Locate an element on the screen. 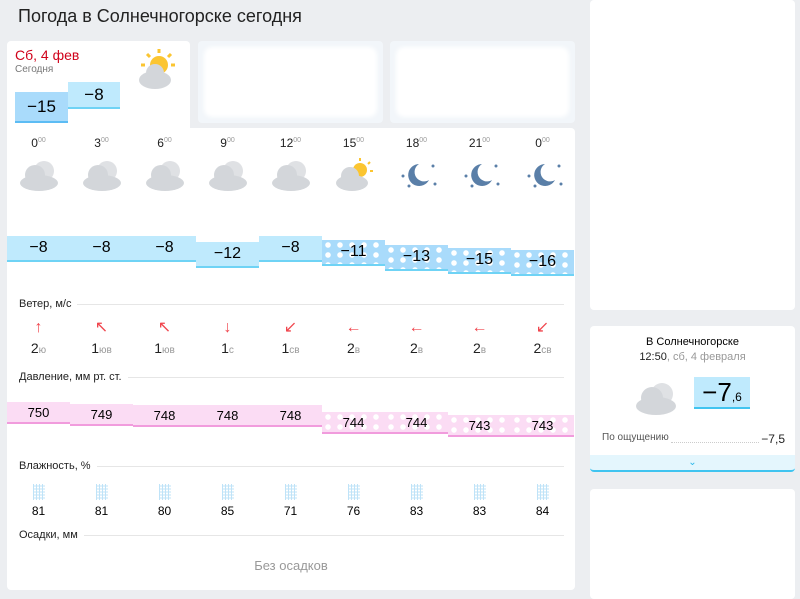  time: 12:50 is located at coordinates (653, 357).